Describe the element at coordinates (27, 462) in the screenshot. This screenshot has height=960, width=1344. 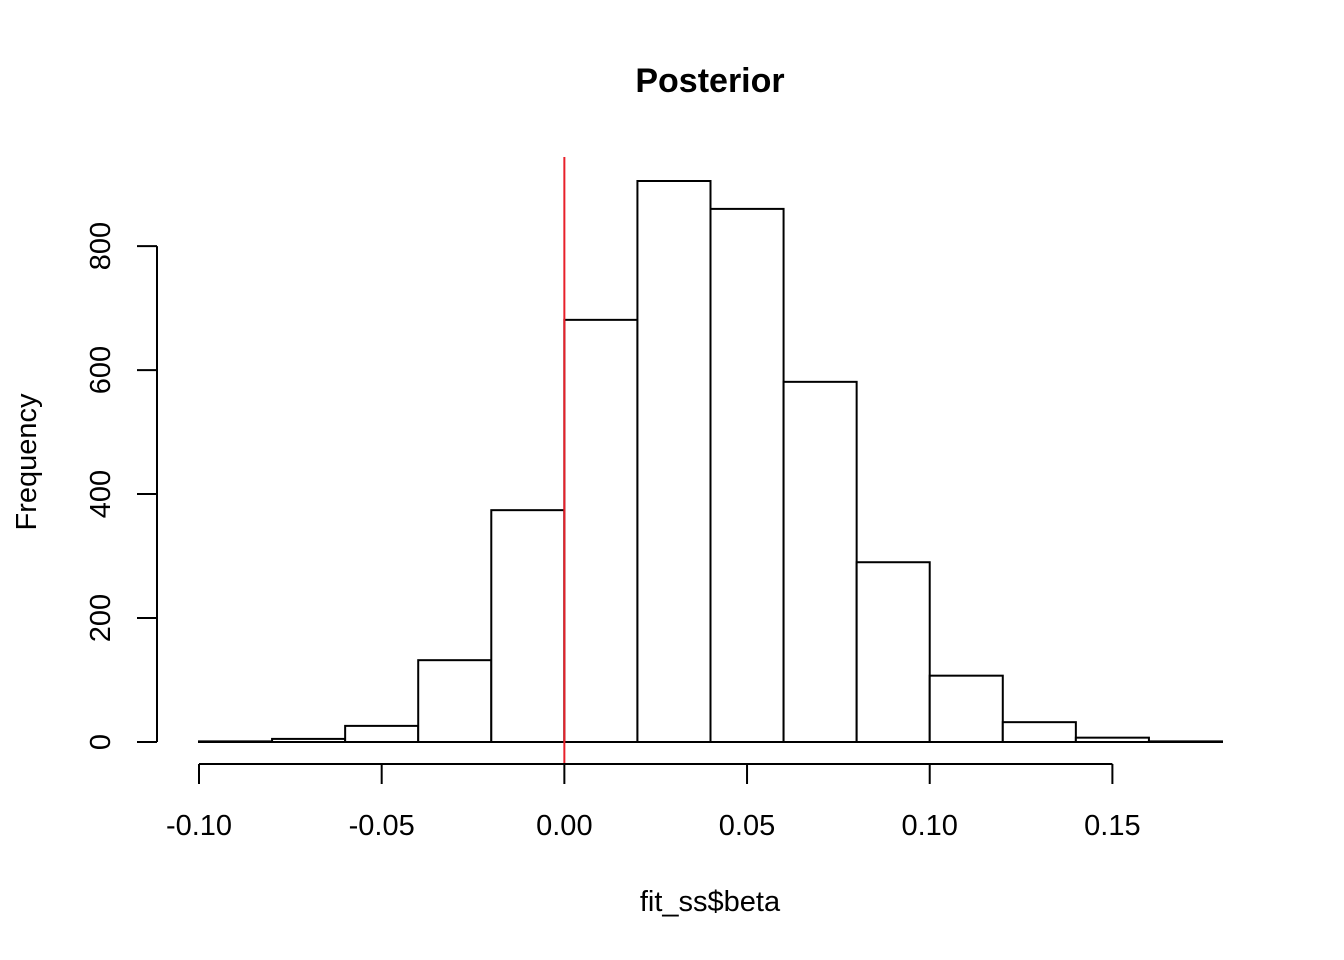
I see `y-axis-label: Frequency` at that location.